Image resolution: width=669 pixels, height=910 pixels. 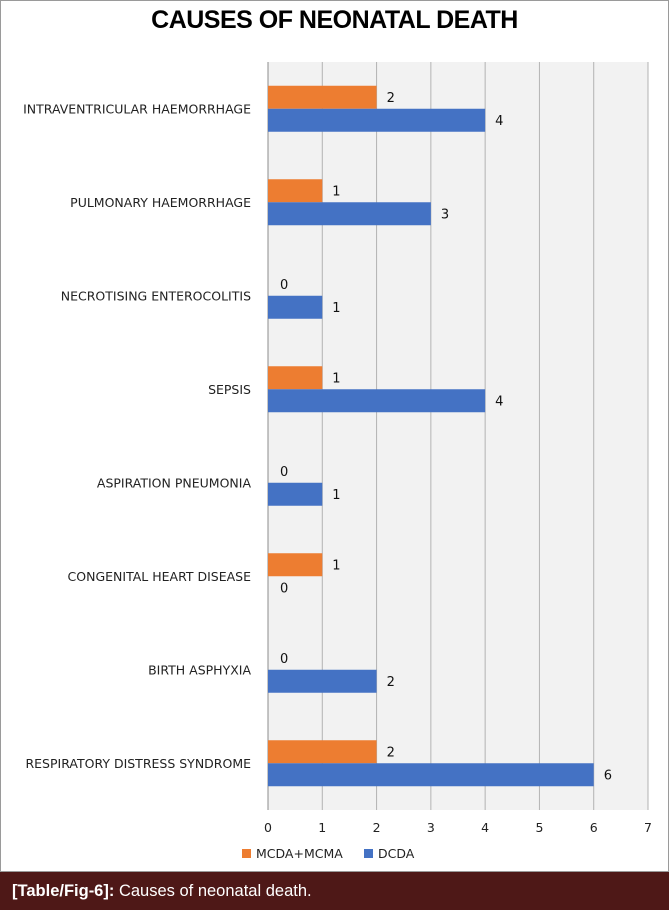 I want to click on x-tick-label: 1, so click(x=322, y=827).